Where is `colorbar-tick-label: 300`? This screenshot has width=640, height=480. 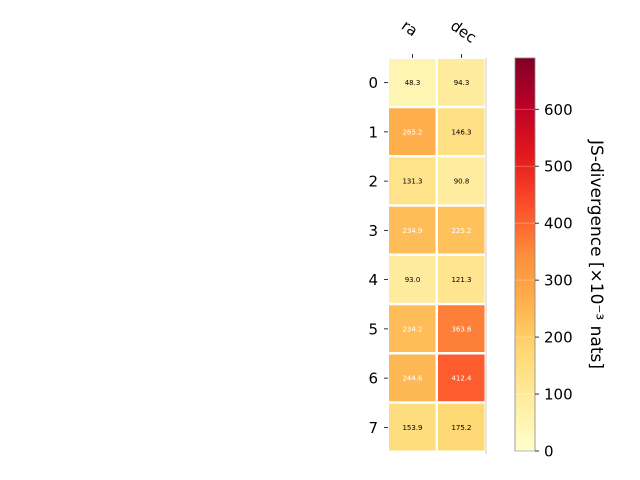
colorbar-tick-label: 300 is located at coordinates (558, 281).